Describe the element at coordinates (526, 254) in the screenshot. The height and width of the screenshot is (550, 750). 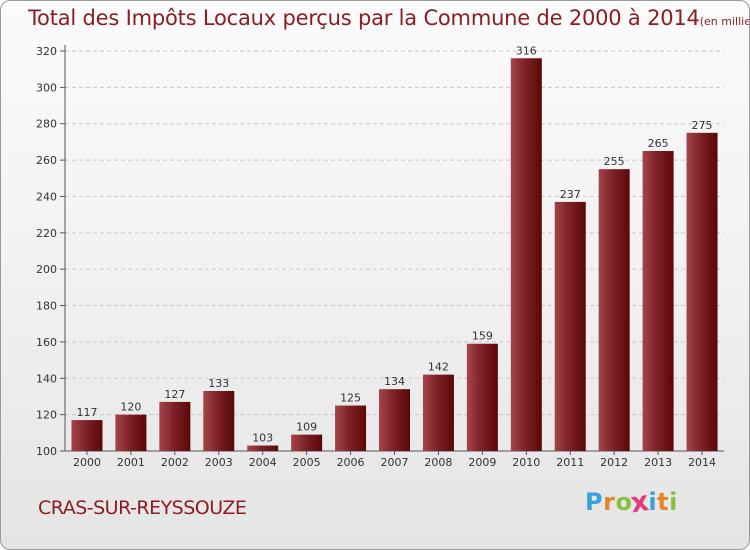
I see `bar-2010` at that location.